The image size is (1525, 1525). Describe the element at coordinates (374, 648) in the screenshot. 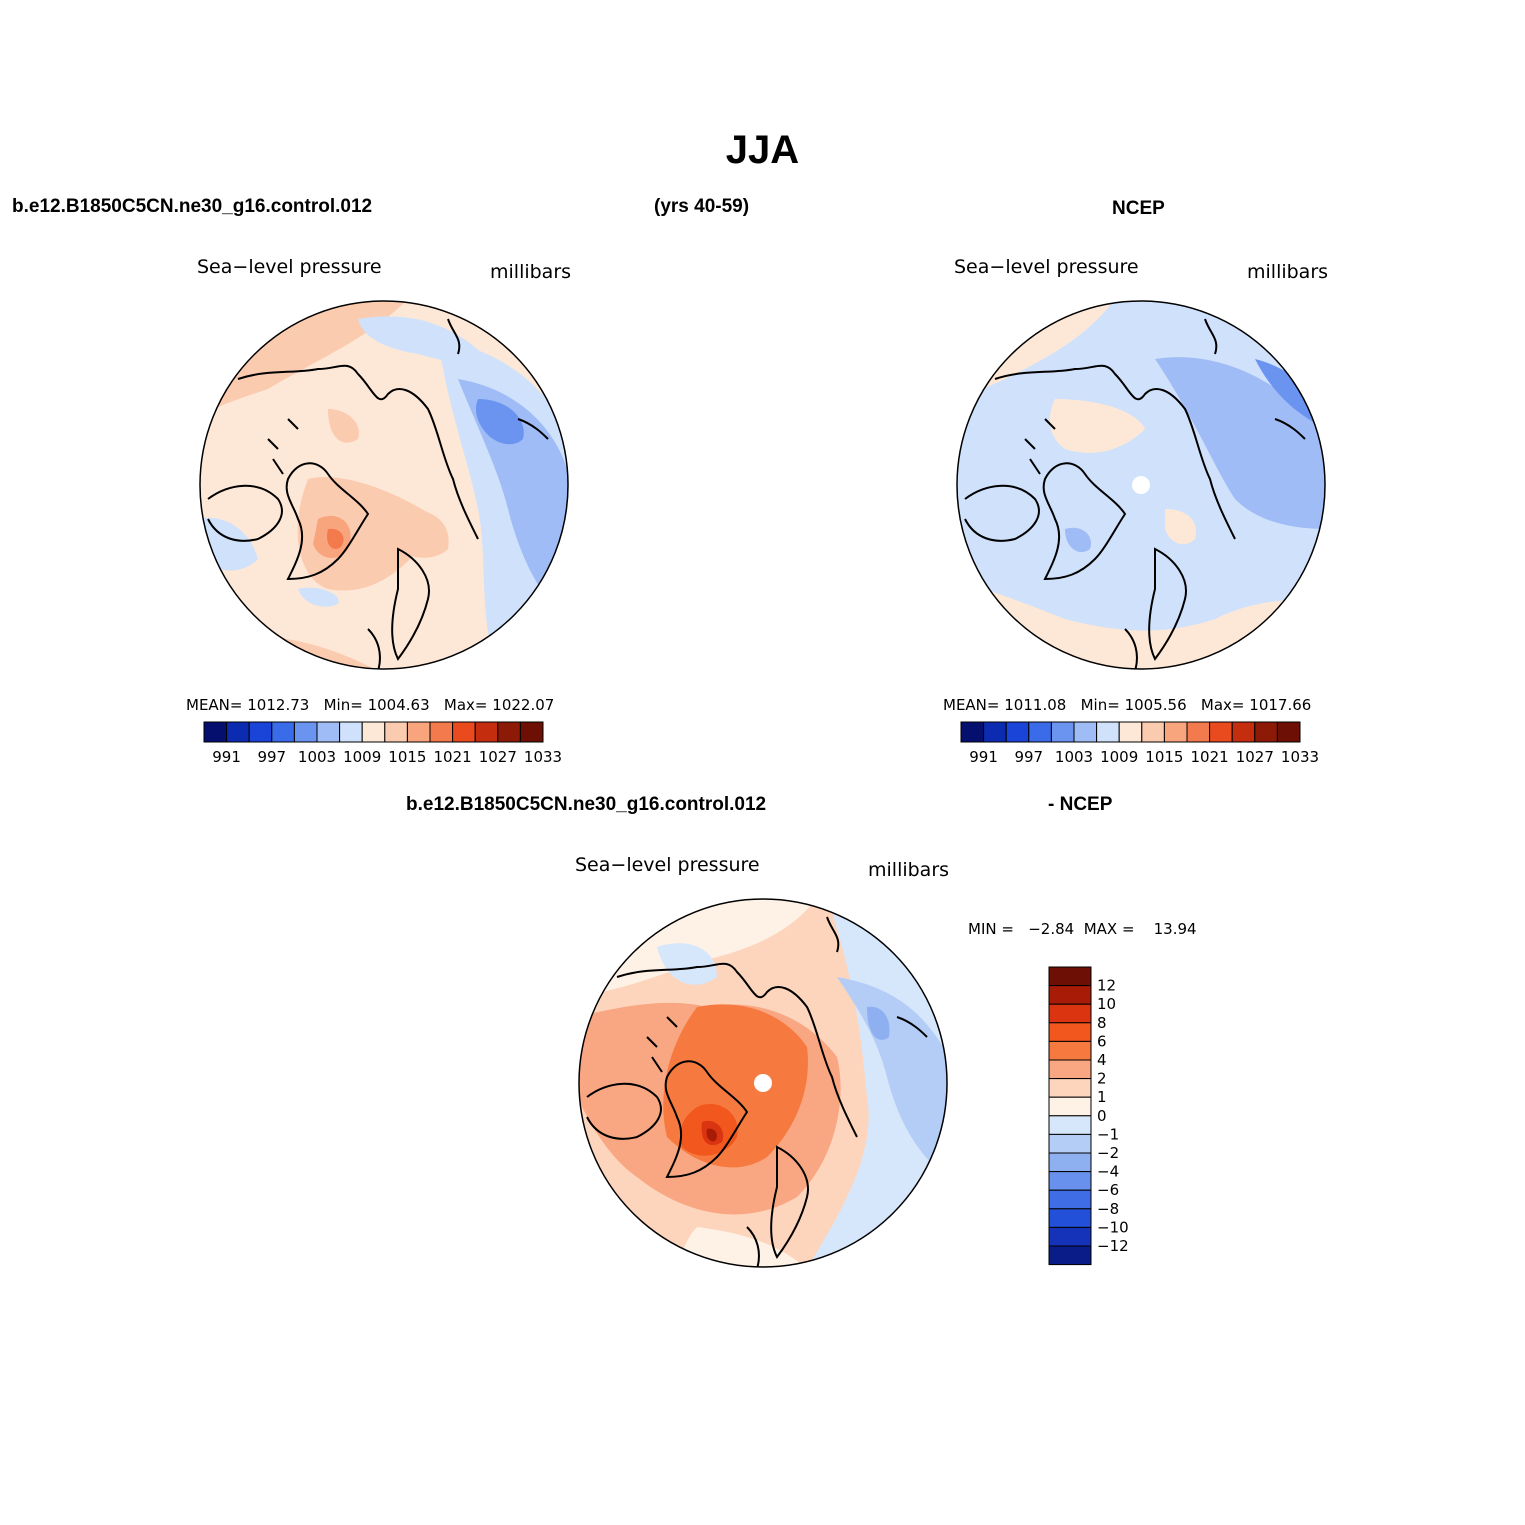

I see `model-coast-britain` at that location.